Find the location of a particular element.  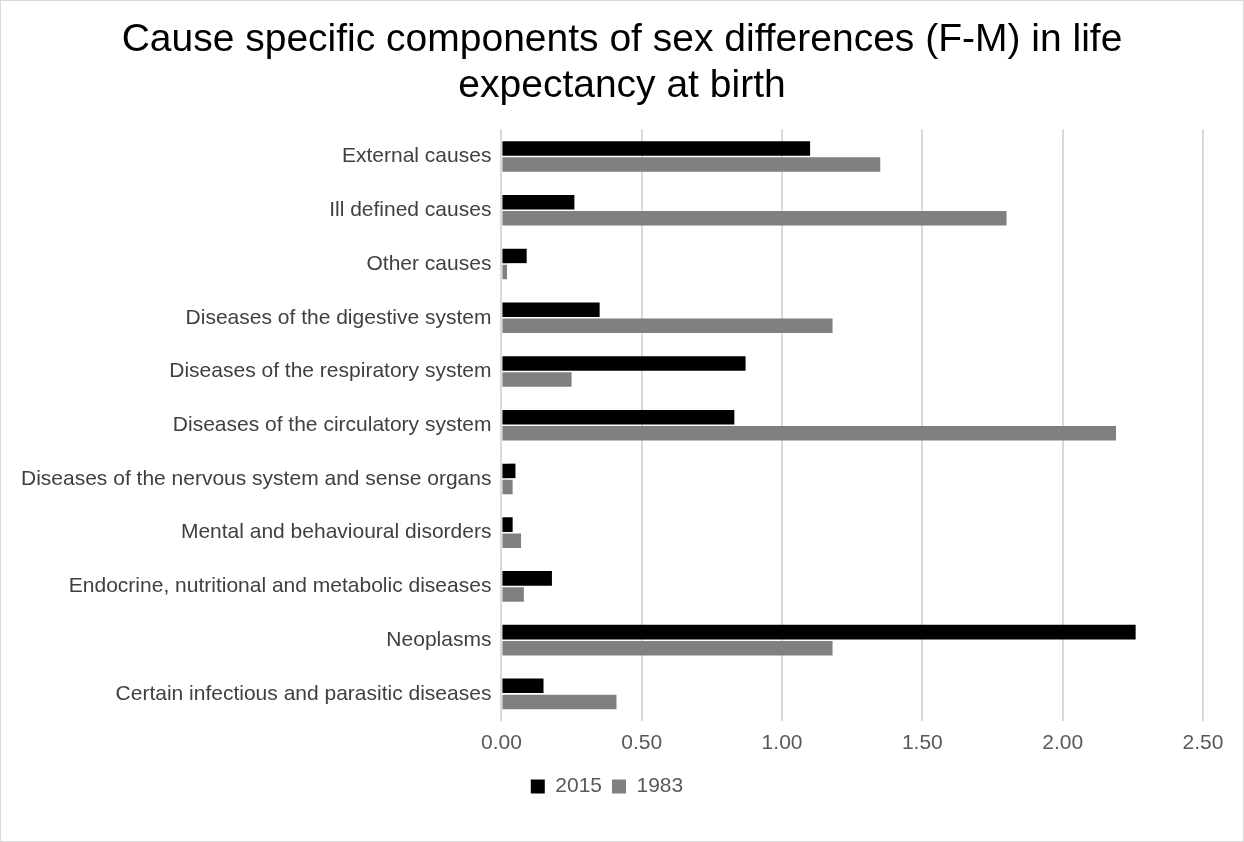

y-tick-label: Diseases of the circulatory system is located at coordinates (332, 423).